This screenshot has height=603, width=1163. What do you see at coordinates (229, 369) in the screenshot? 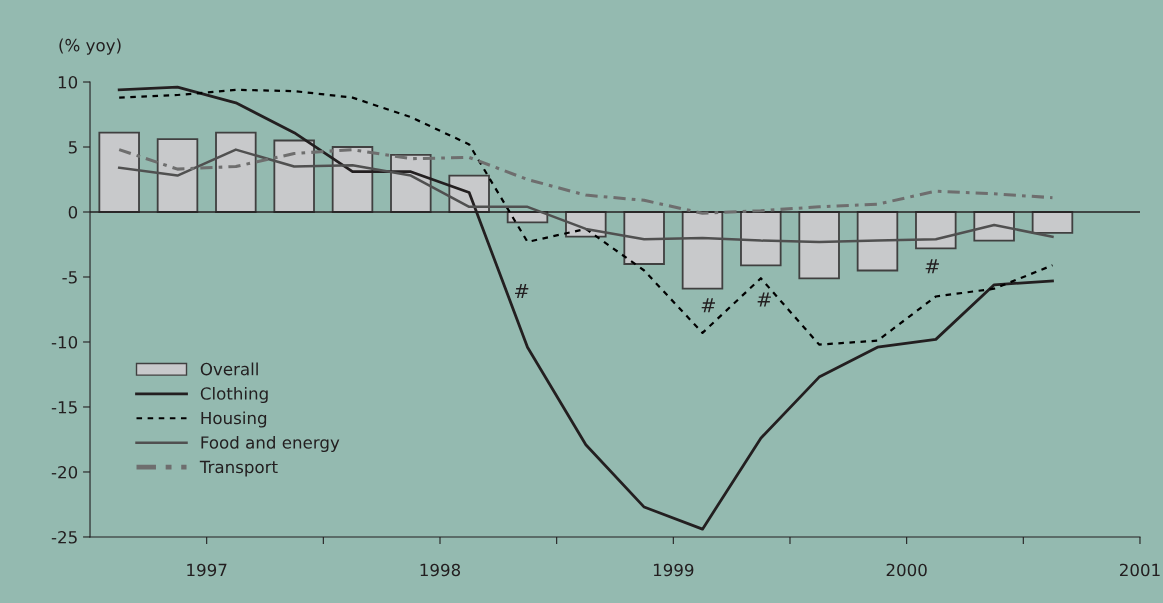
I see `legend-label: Overall` at bounding box center [229, 369].